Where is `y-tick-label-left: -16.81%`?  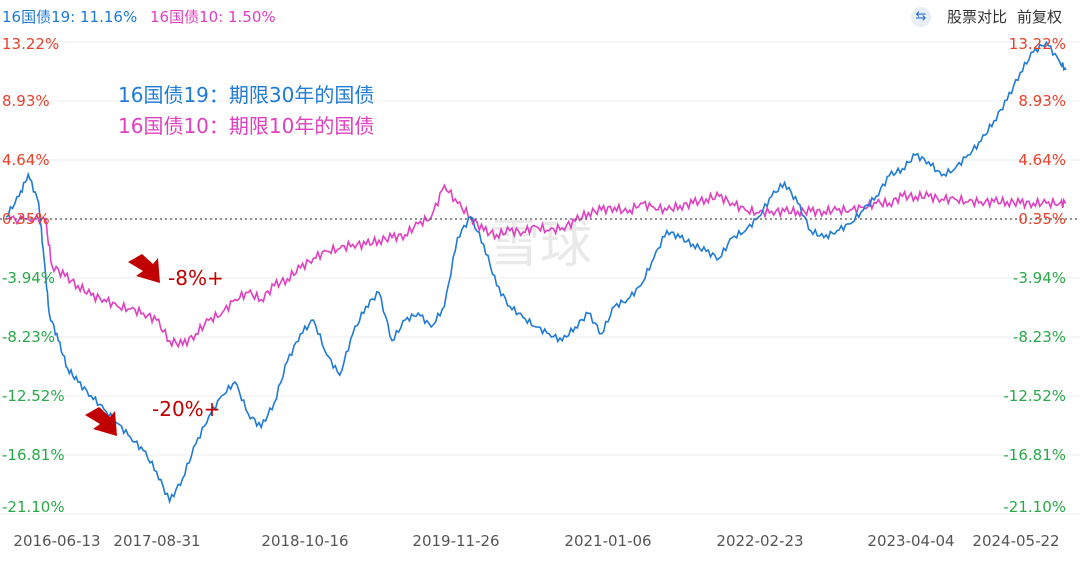 y-tick-label-left: -16.81% is located at coordinates (33, 455).